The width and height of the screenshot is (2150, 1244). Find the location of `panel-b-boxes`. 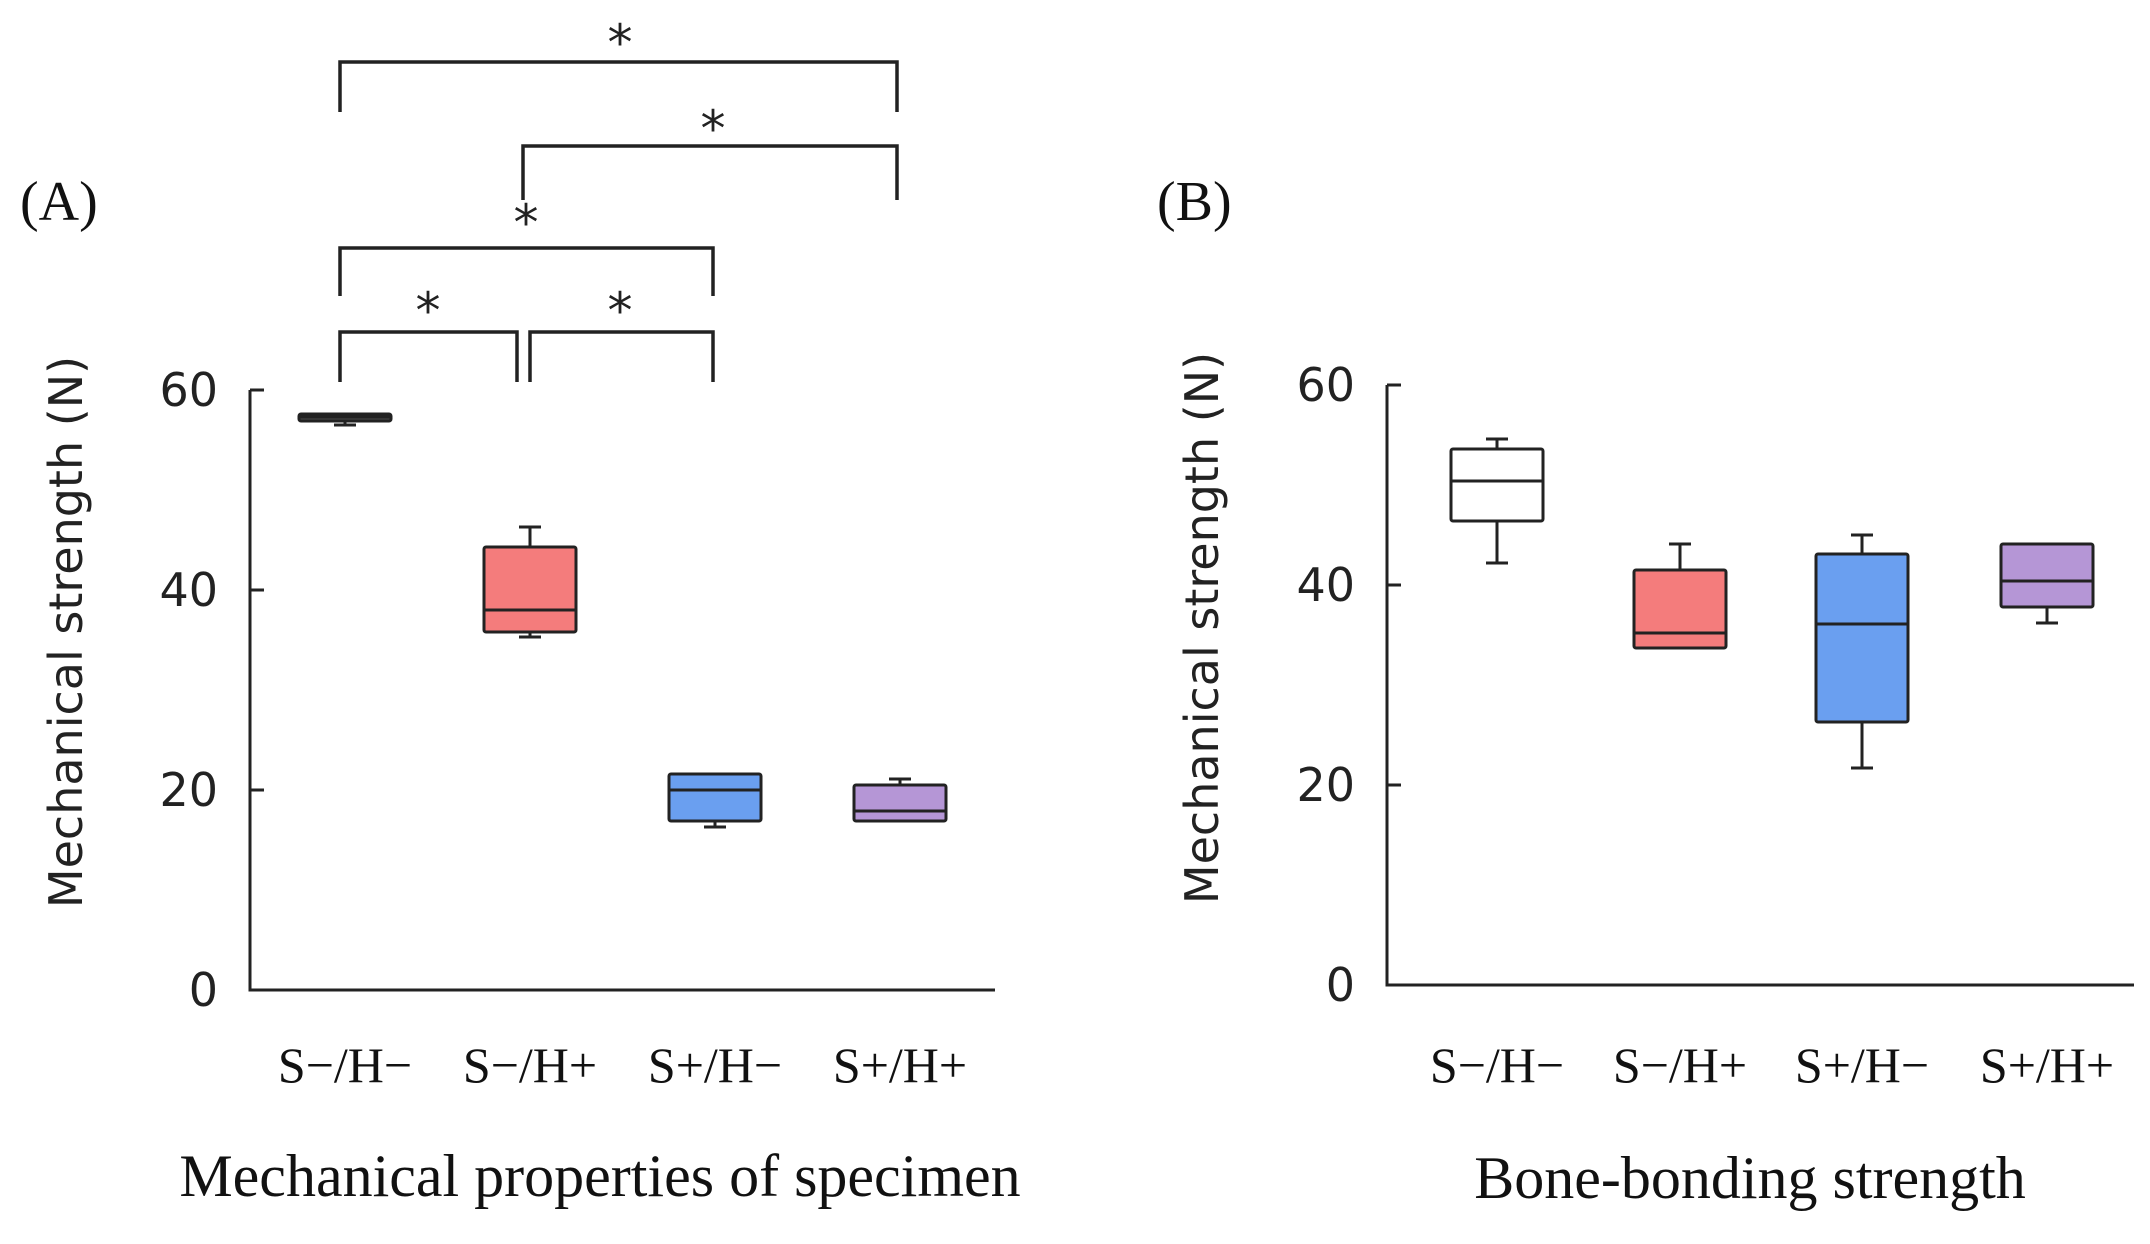

panel-b-boxes is located at coordinates (1772, 603).